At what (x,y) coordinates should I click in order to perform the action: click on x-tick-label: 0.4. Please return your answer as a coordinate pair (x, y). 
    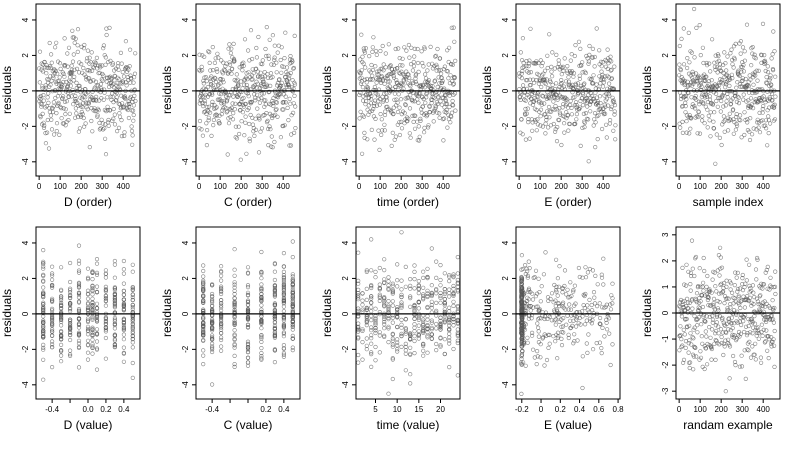
    Looking at the image, I should click on (284, 409).